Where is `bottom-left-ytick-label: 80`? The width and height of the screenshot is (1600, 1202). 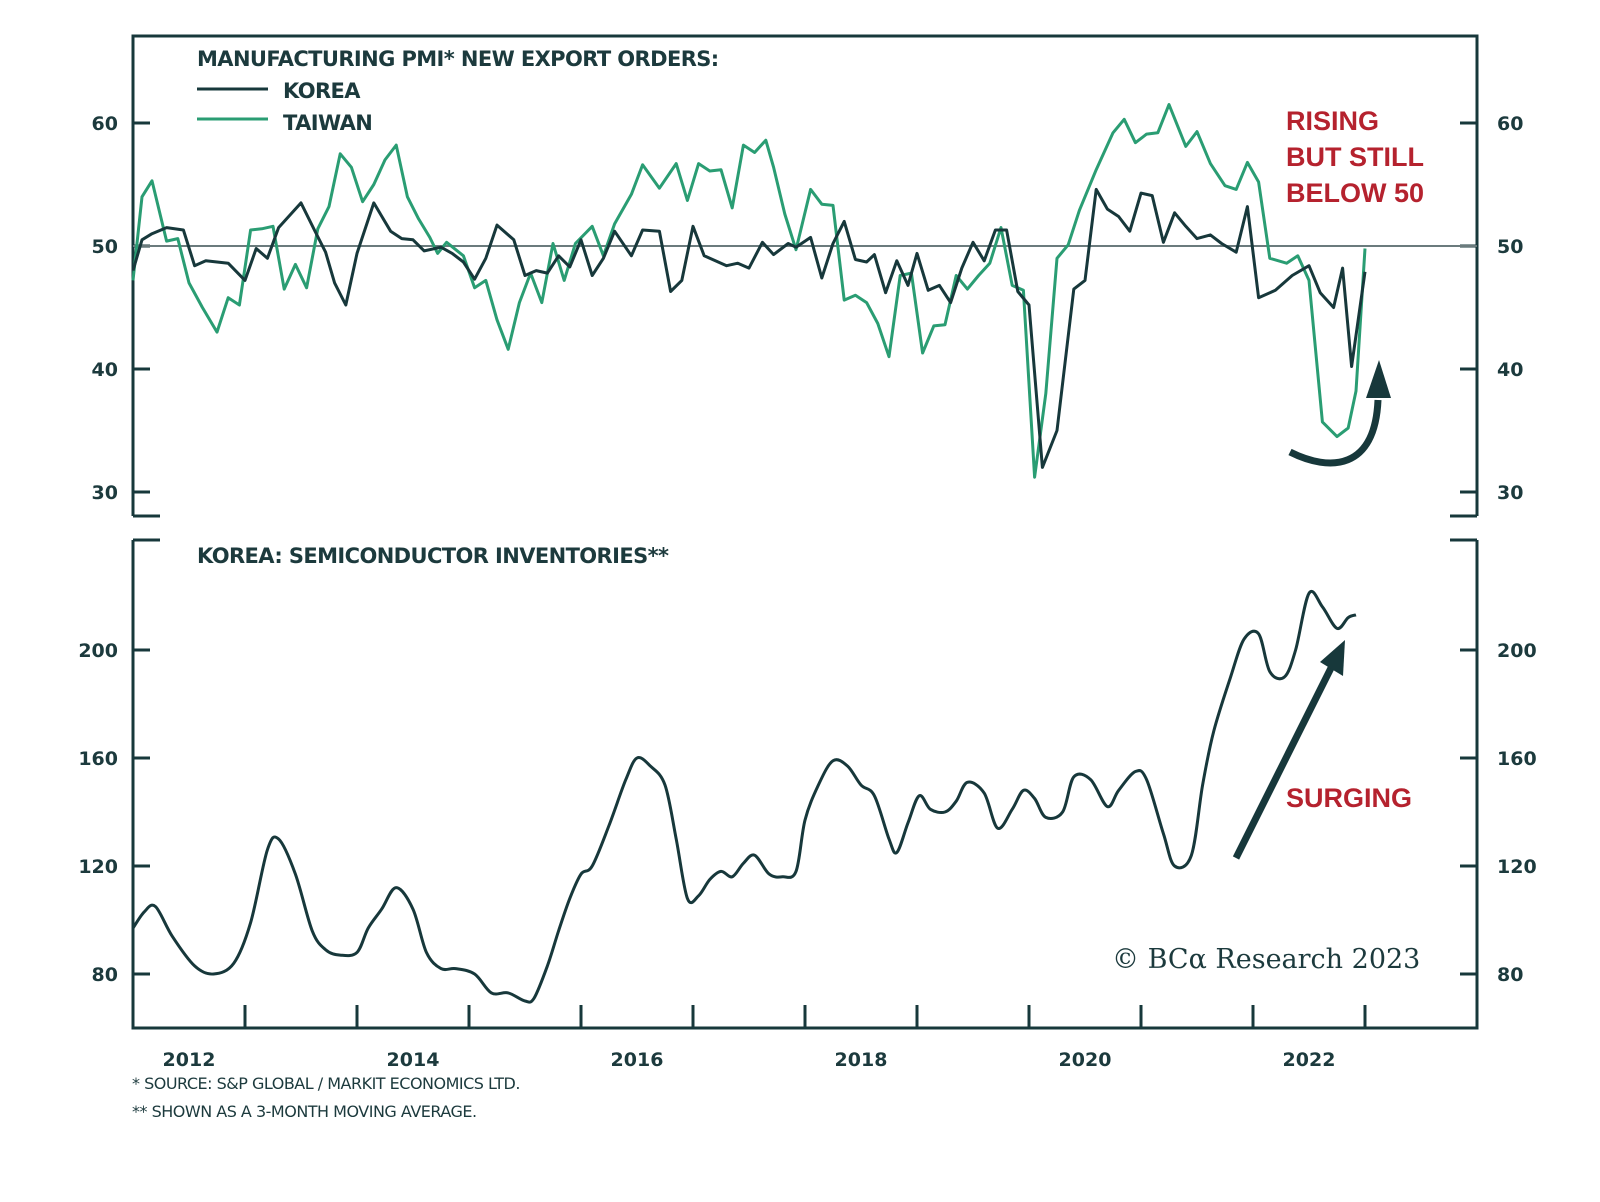 bottom-left-ytick-label: 80 is located at coordinates (105, 975).